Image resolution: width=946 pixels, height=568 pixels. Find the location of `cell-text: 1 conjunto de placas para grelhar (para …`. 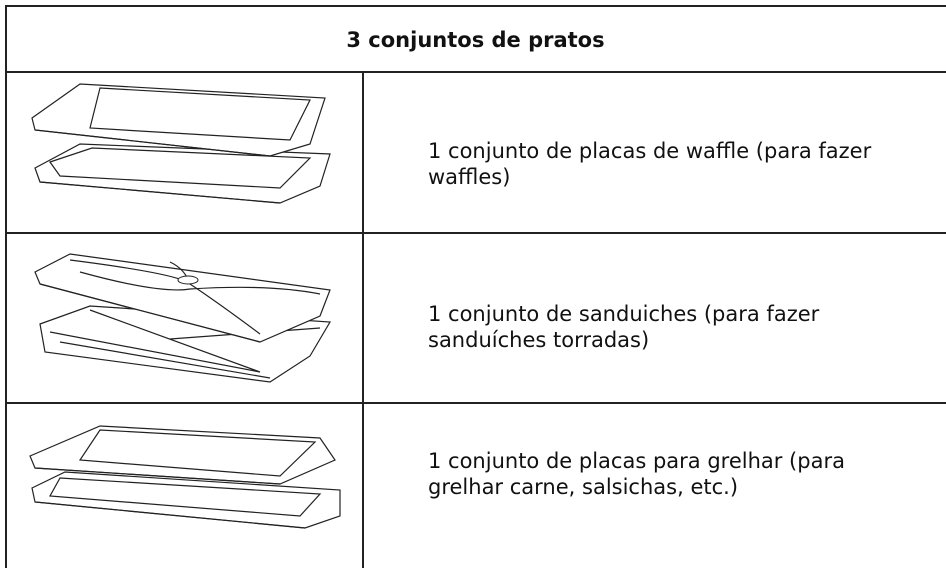

cell-text: 1 conjunto de placas para grelhar (para … is located at coordinates (636, 474).